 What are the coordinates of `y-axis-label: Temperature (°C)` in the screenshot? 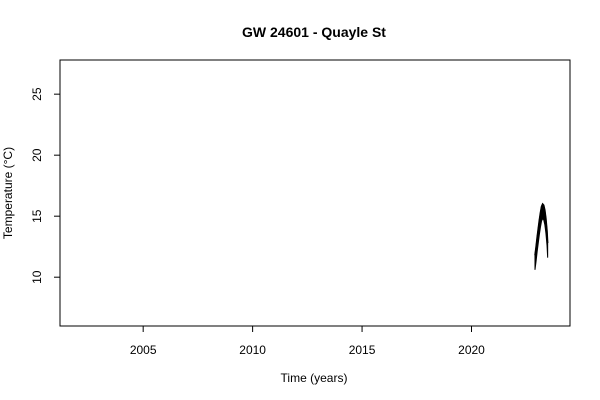 It's located at (8, 193).